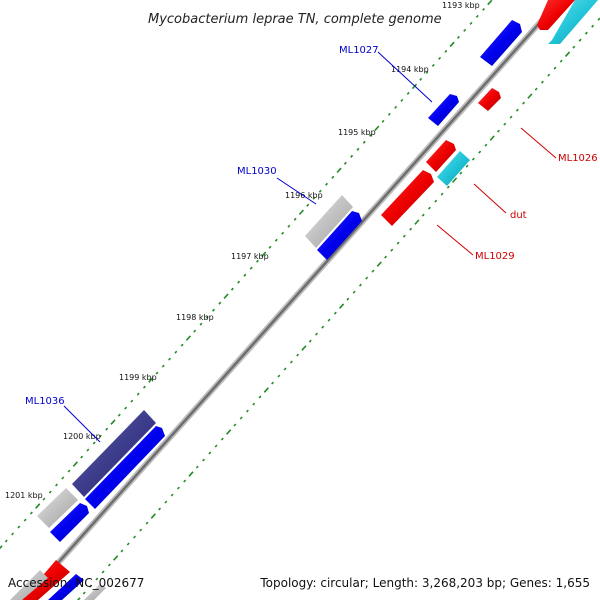 The height and width of the screenshot is (600, 600). I want to click on gene-label-ml1027: ML1027, so click(359, 50).